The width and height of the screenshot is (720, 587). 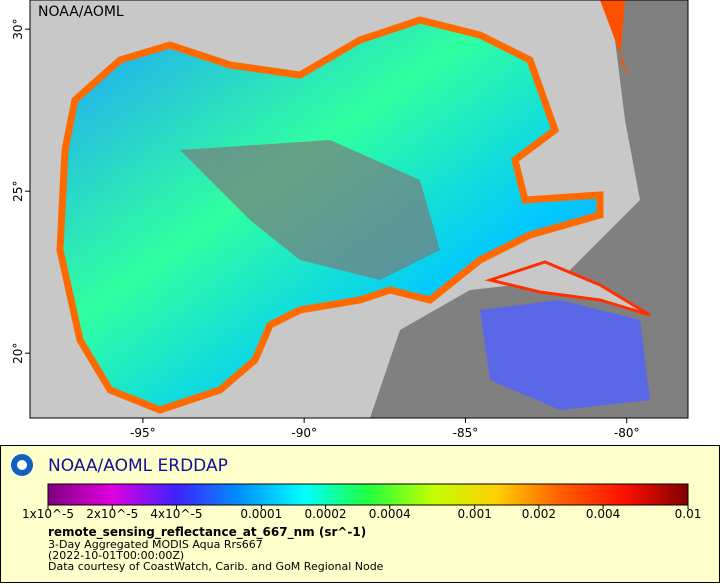 What do you see at coordinates (138, 466) in the screenshot?
I see `legend-title: NOAA/AOML ERDDAP` at bounding box center [138, 466].